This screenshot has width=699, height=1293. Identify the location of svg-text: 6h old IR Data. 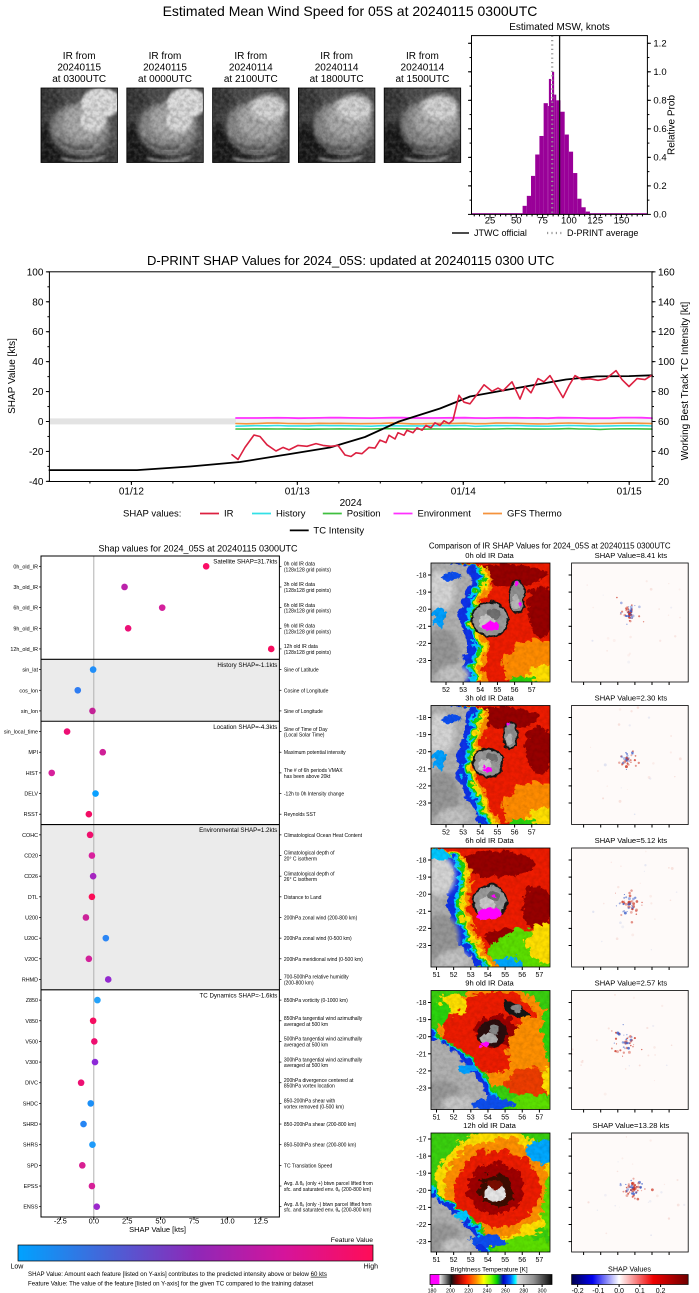
(489, 840).